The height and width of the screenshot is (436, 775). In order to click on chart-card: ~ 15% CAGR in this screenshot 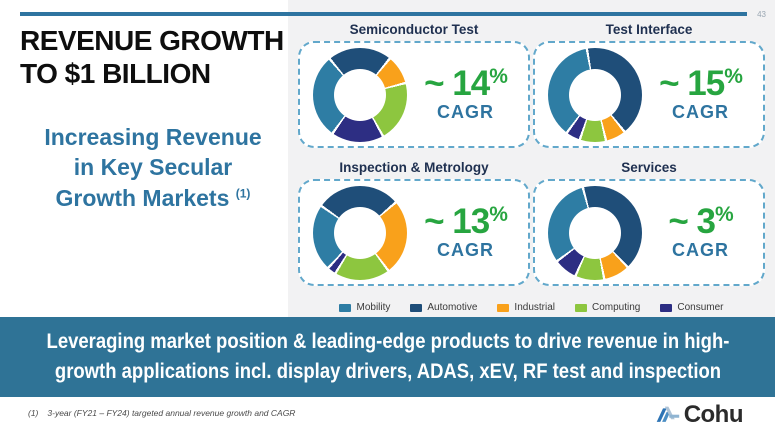, I will do `click(649, 94)`.